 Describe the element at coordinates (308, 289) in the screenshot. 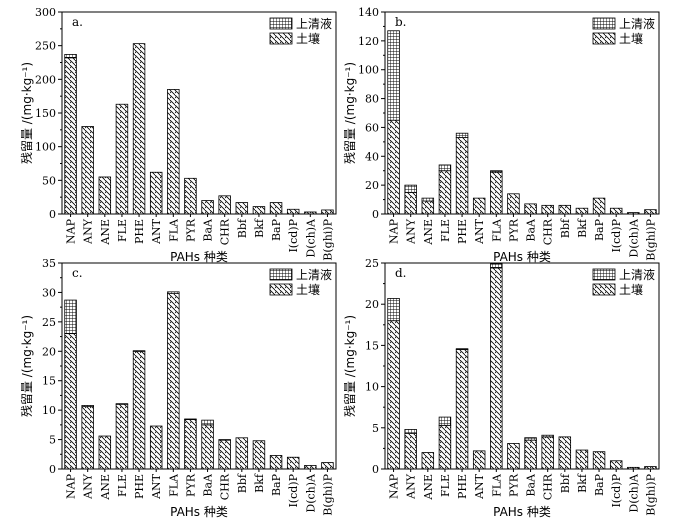

I see `legend-label: 土壤` at that location.